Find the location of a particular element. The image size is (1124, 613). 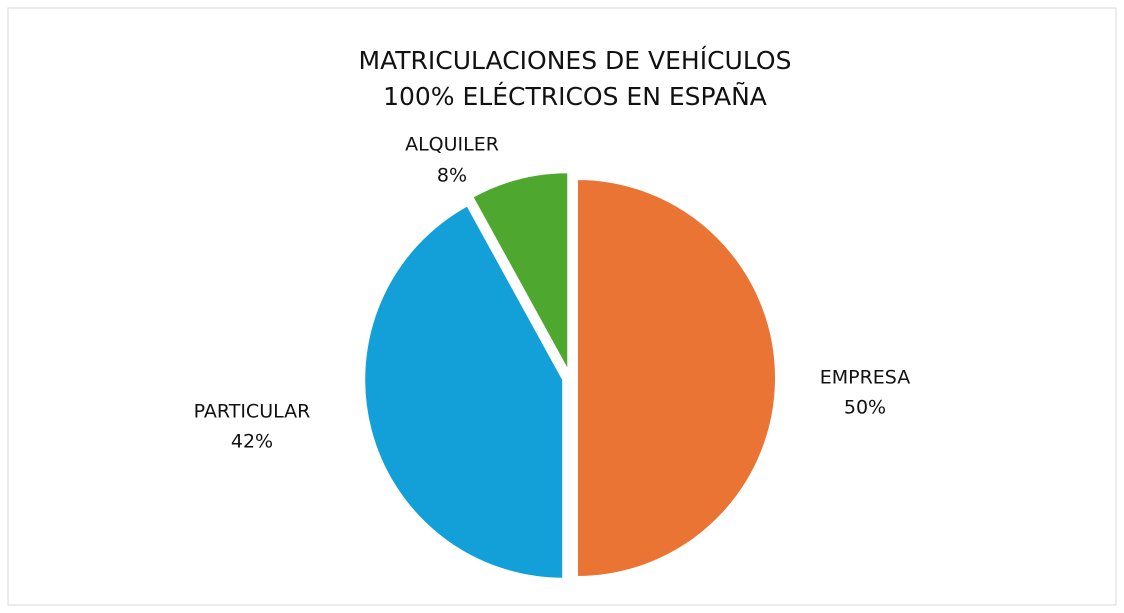

chart-title: MATRICULACIONES DE VEHÍCULOS is located at coordinates (575, 60).